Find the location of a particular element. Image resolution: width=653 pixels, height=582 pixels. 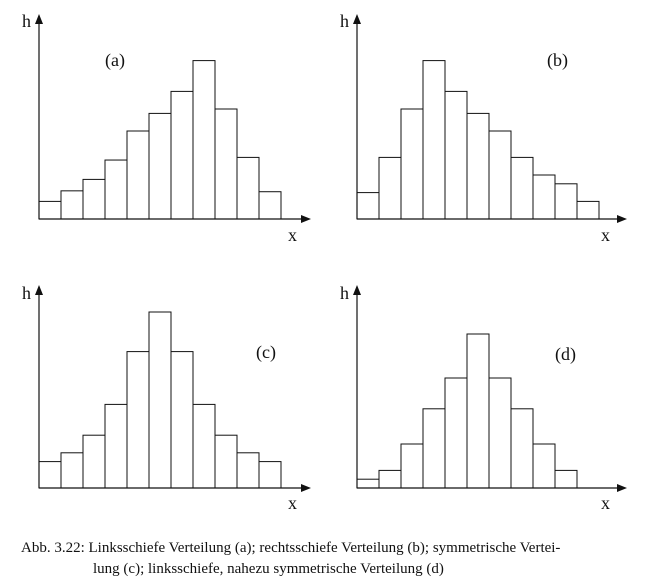

panel-label: (b) is located at coordinates (557, 60).